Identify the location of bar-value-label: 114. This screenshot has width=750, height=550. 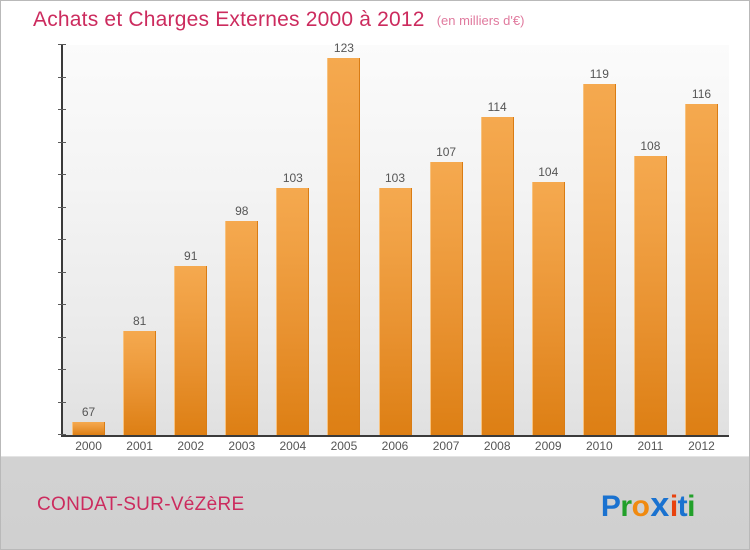
(497, 106).